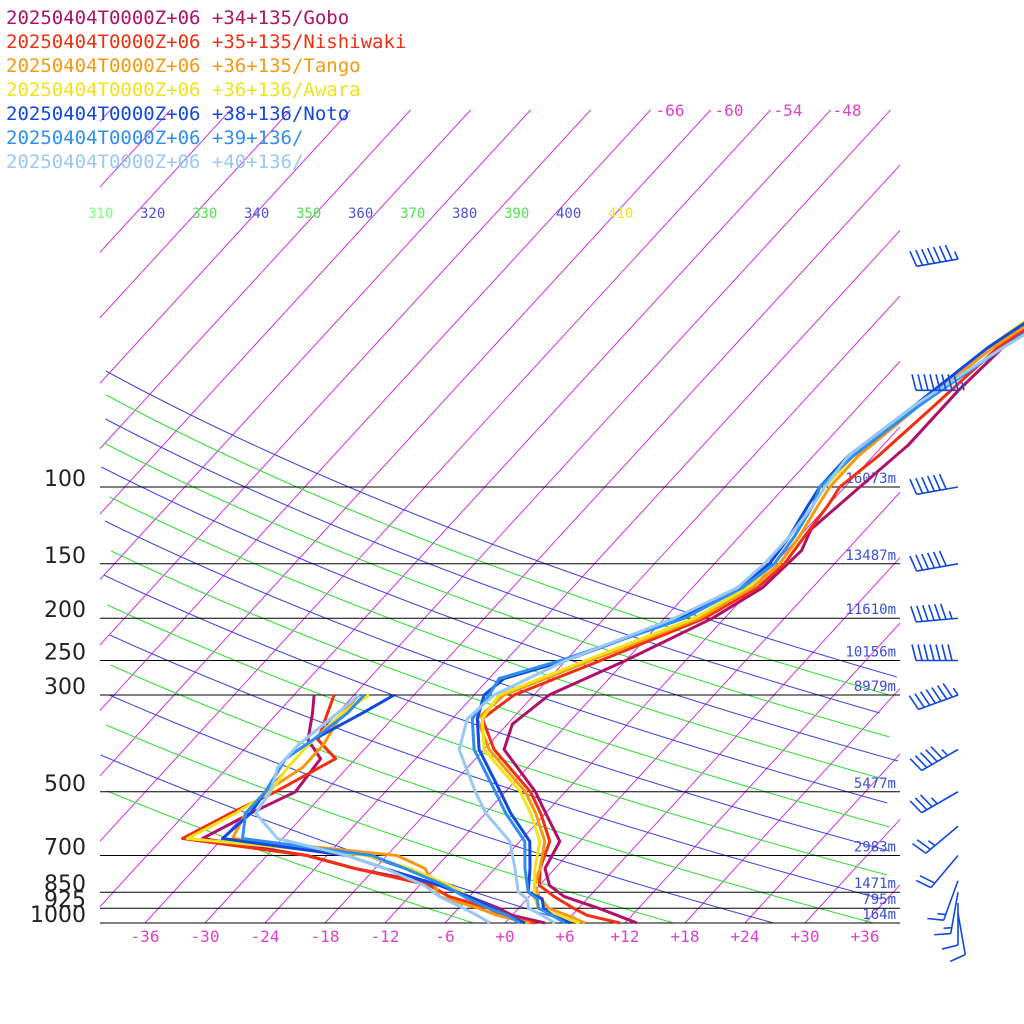 The image size is (1024, 1024). What do you see at coordinates (308, 214) in the screenshot?
I see `theta-label: 350` at bounding box center [308, 214].